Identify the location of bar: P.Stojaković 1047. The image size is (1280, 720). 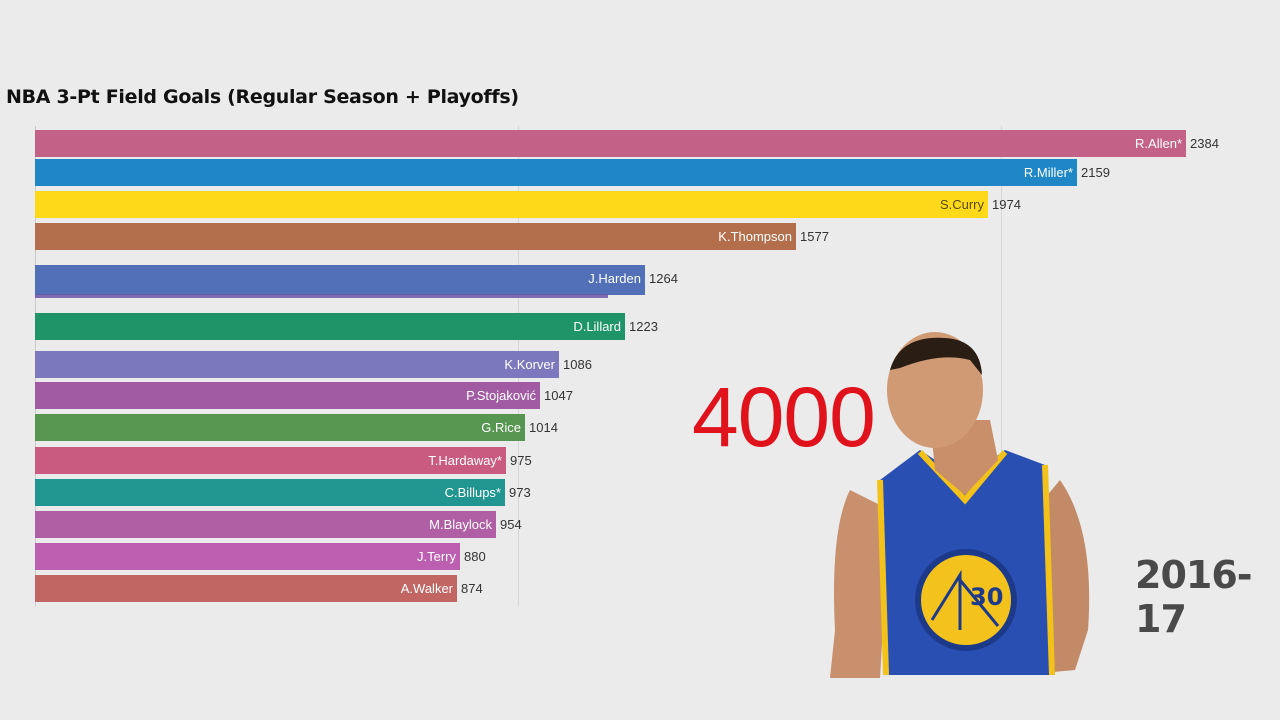
(304, 395).